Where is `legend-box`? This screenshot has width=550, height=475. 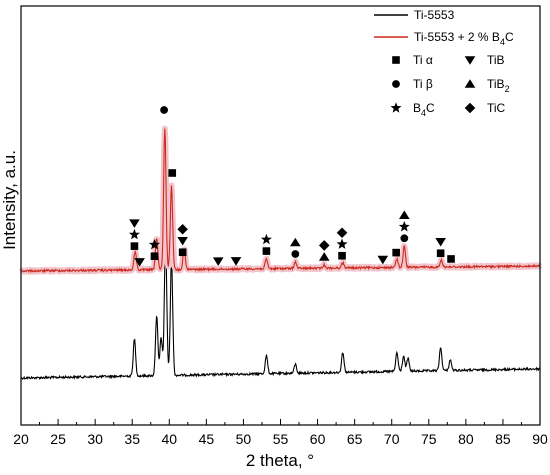 legend-box is located at coordinates (452, 63).